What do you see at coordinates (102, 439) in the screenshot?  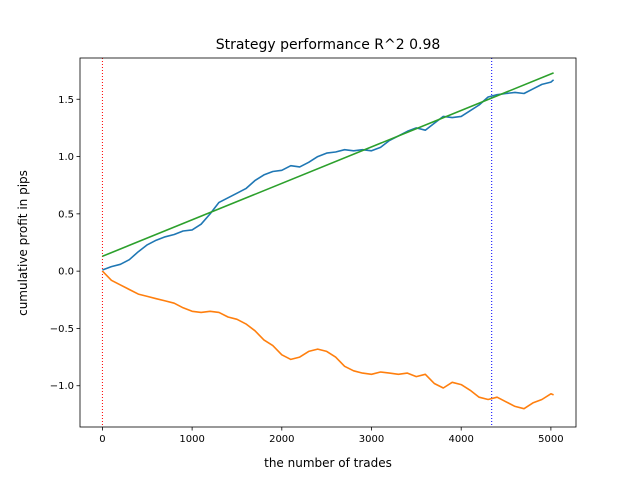 I see `x-tick-label: 0` at bounding box center [102, 439].